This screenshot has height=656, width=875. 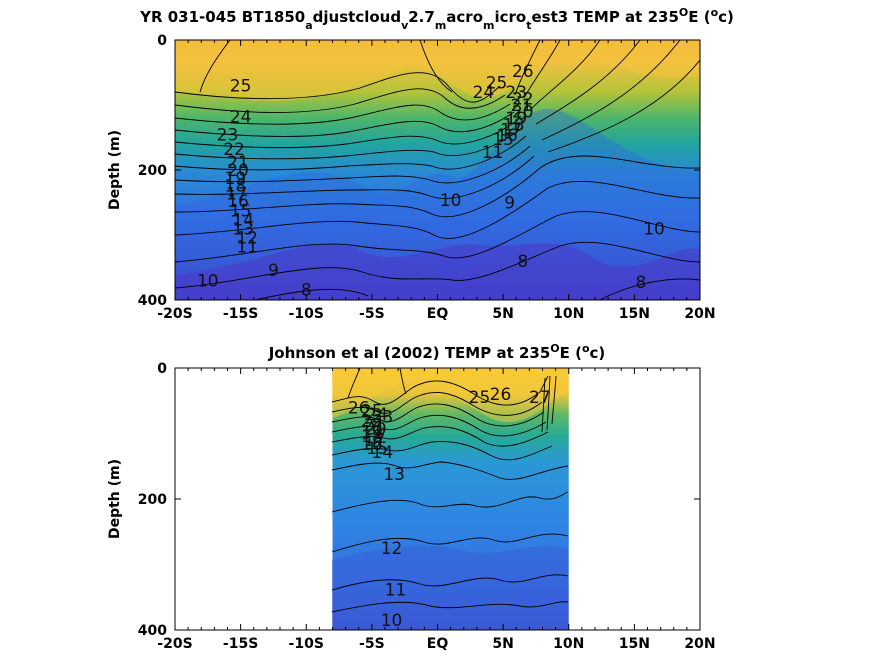 What do you see at coordinates (699, 17) in the screenshot?
I see `title-segment: E (` at bounding box center [699, 17].